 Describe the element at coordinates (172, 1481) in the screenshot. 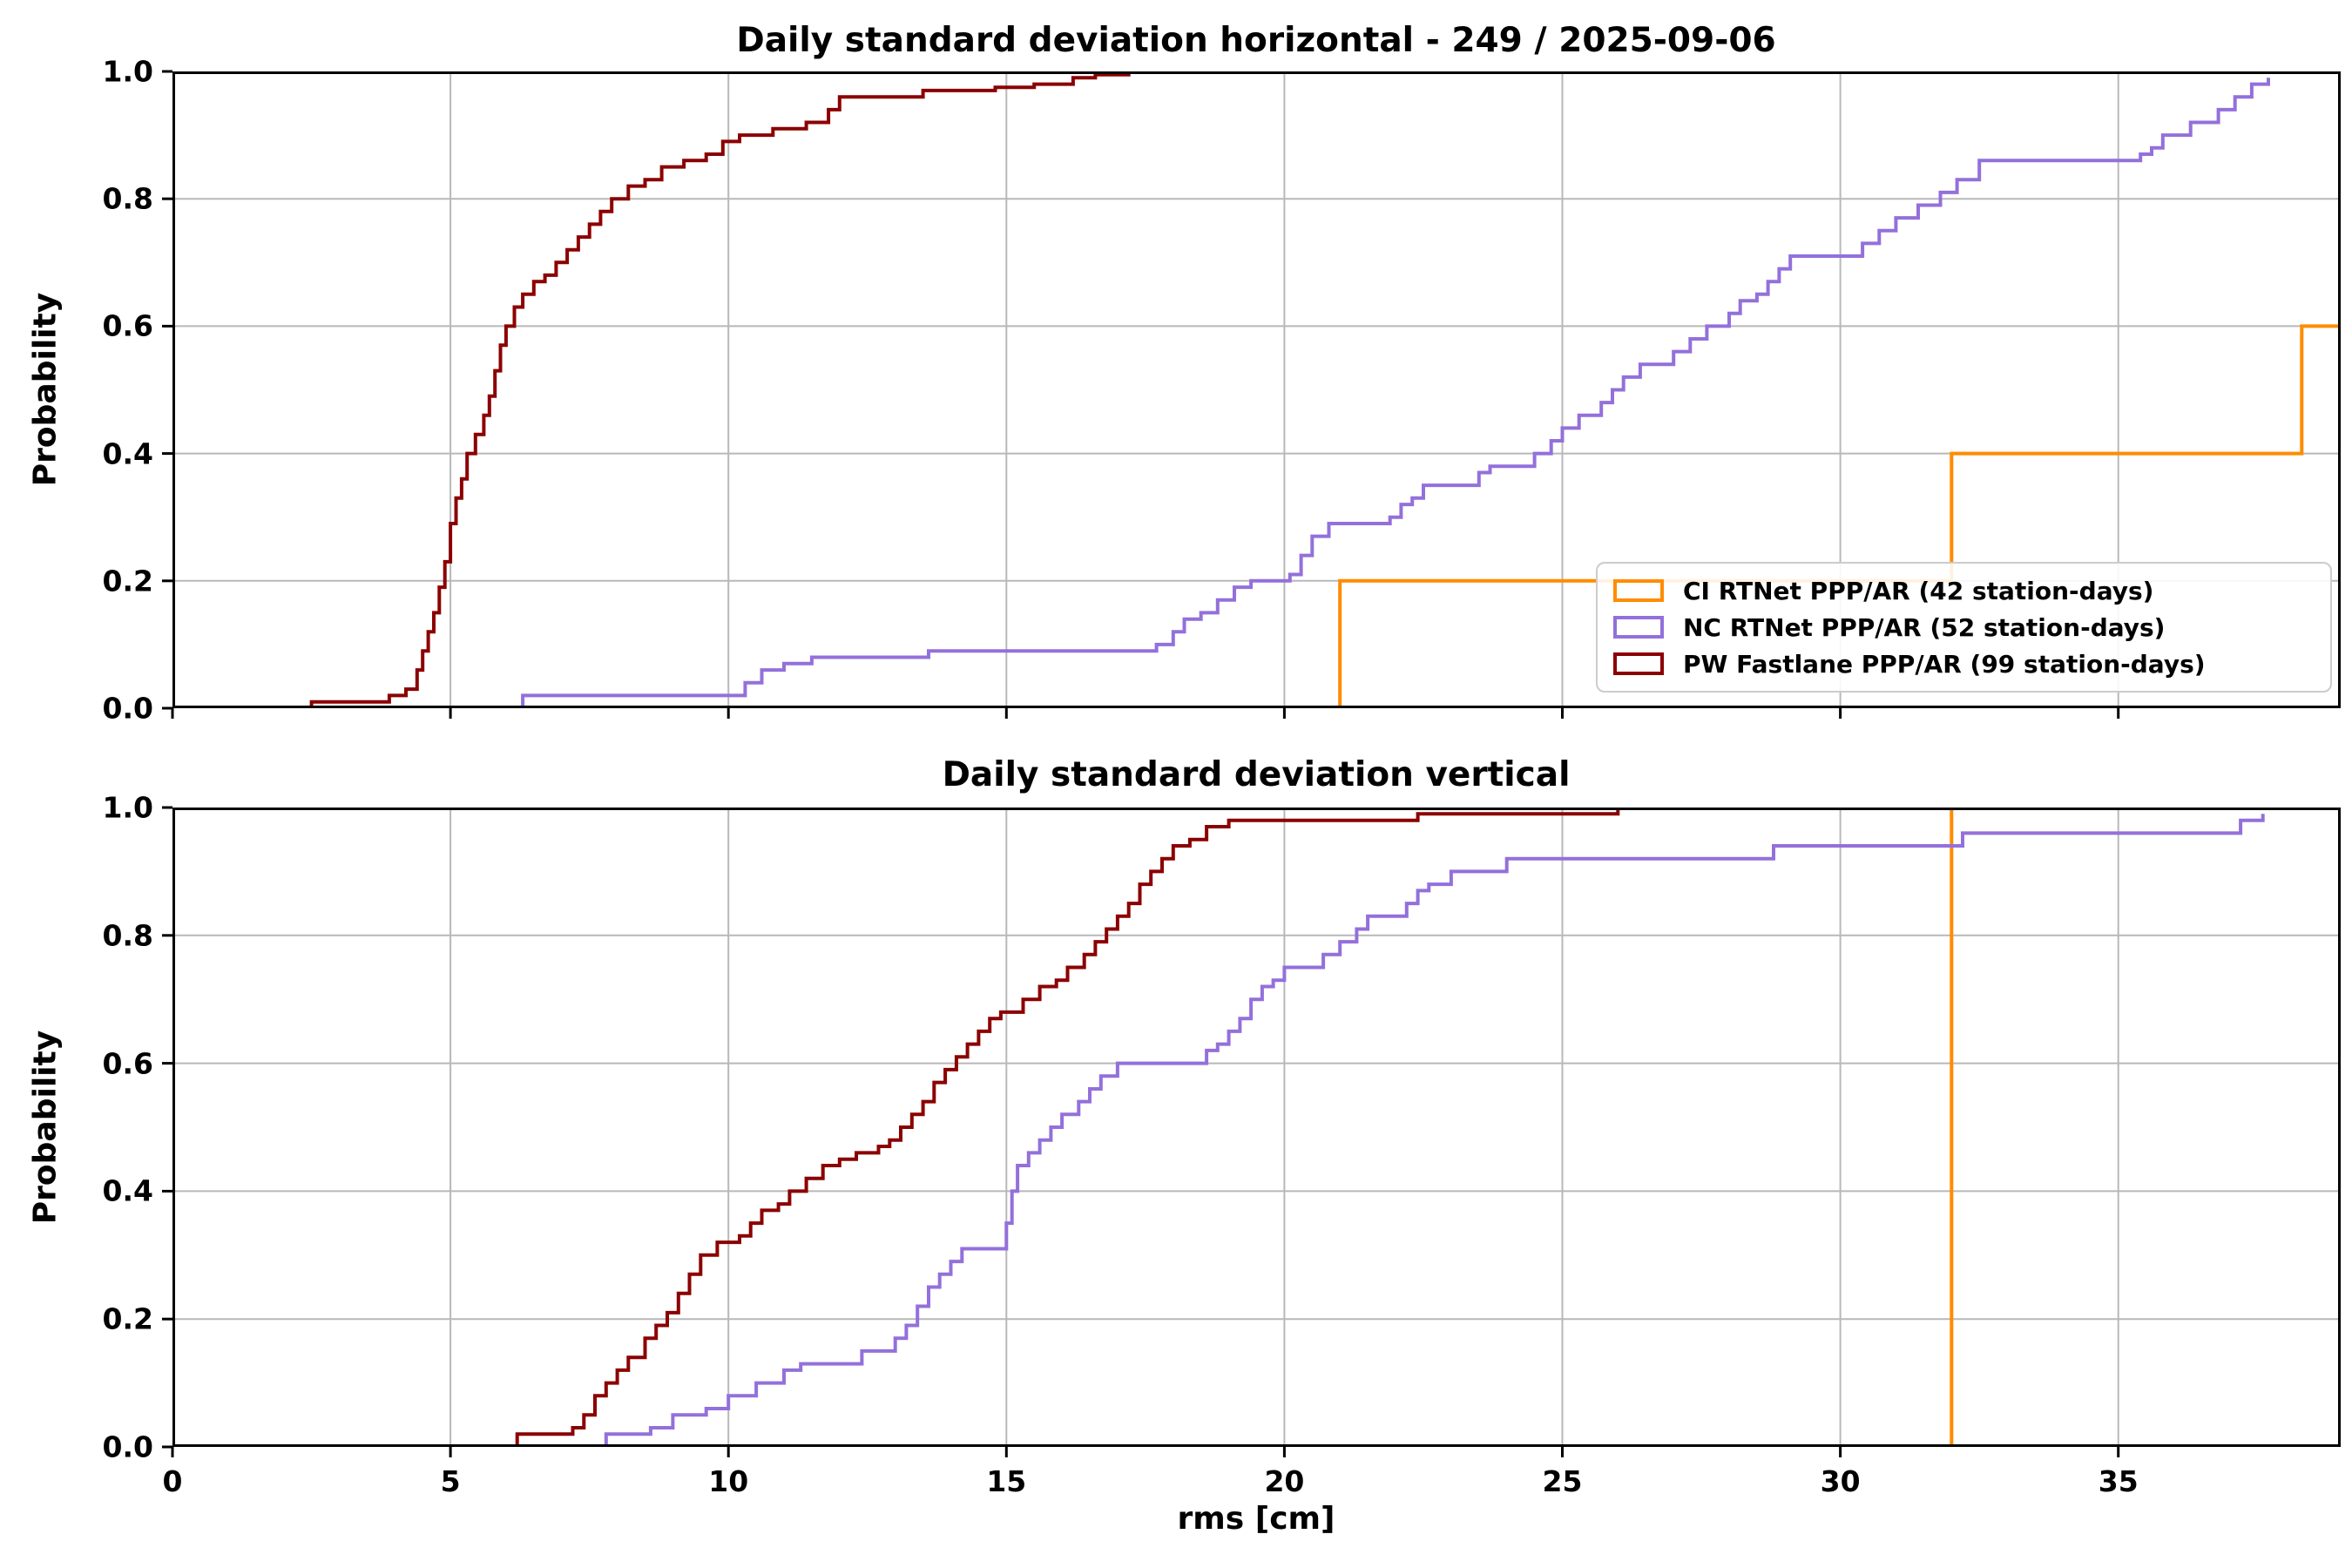

I see `x-tick-label: 0` at that location.